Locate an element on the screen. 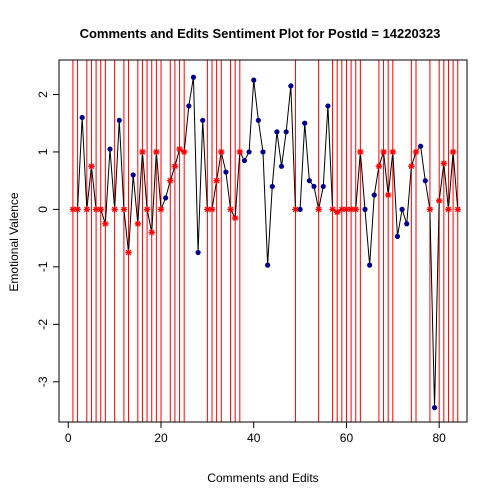 The image size is (500, 500). y-tick-label: -2 is located at coordinates (43, 324).